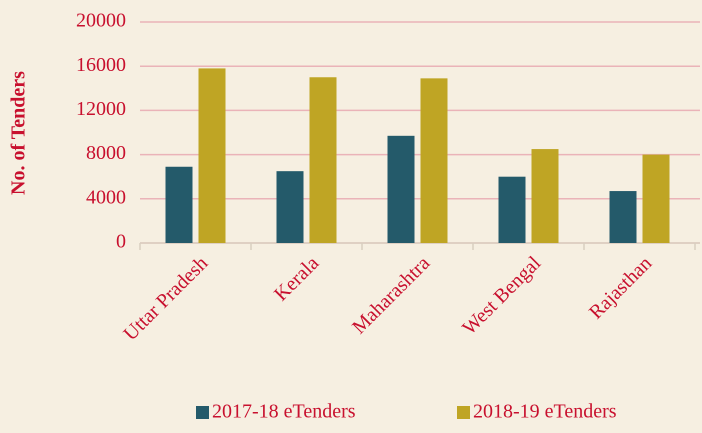  I want to click on x-tick-label: West Bengal, so click(501, 295).